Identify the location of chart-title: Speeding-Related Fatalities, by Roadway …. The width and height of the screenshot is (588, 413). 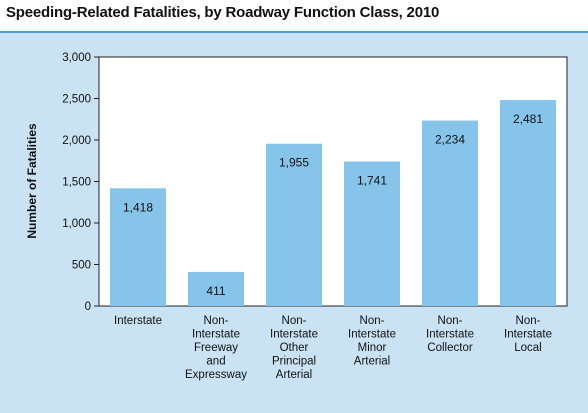
(223, 12).